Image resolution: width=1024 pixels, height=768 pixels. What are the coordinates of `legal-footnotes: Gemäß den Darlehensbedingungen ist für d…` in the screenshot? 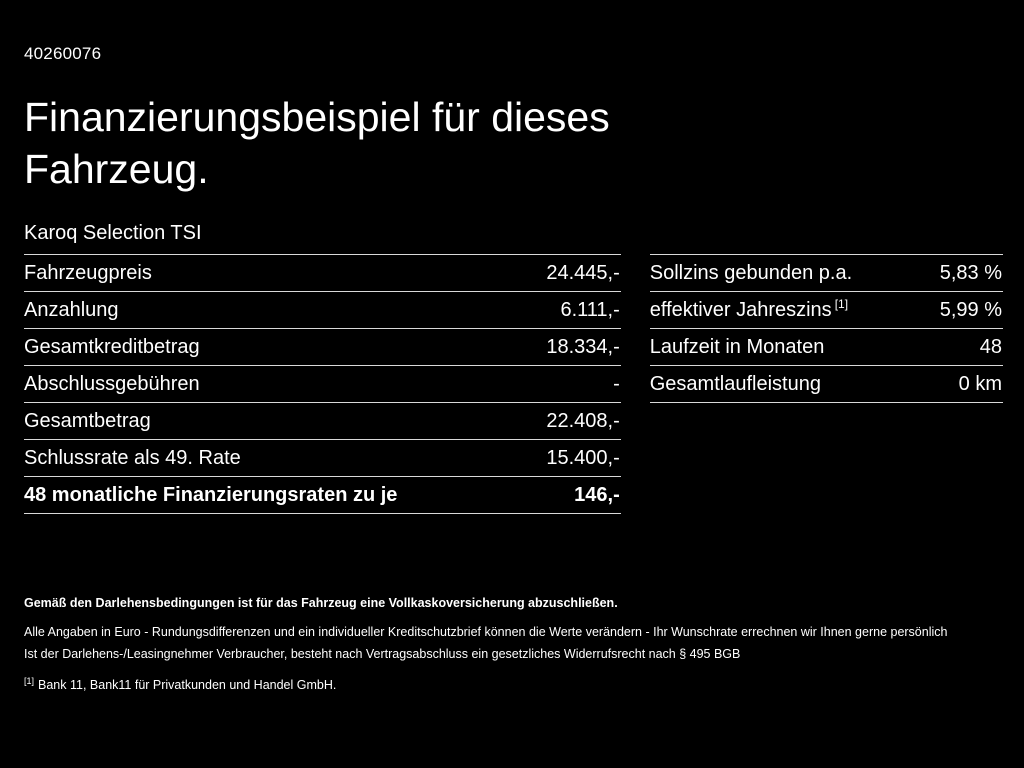 It's located at (513, 650).